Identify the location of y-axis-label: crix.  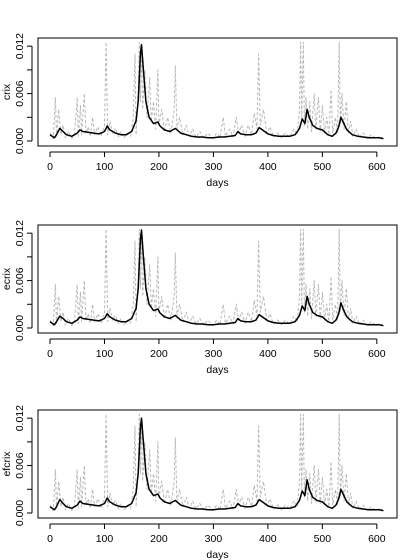
(7, 91).